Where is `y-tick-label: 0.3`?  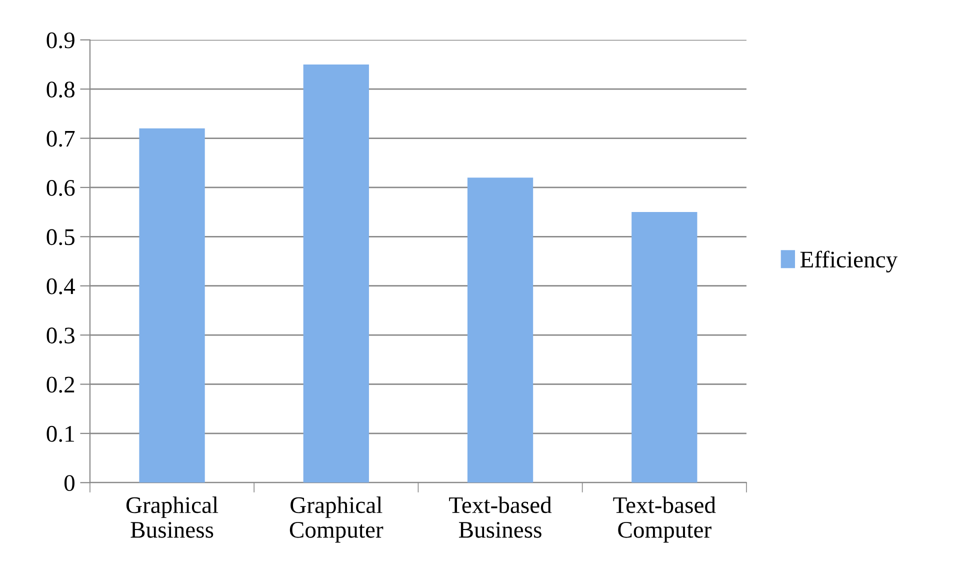
y-tick-label: 0.3 is located at coordinates (60, 336).